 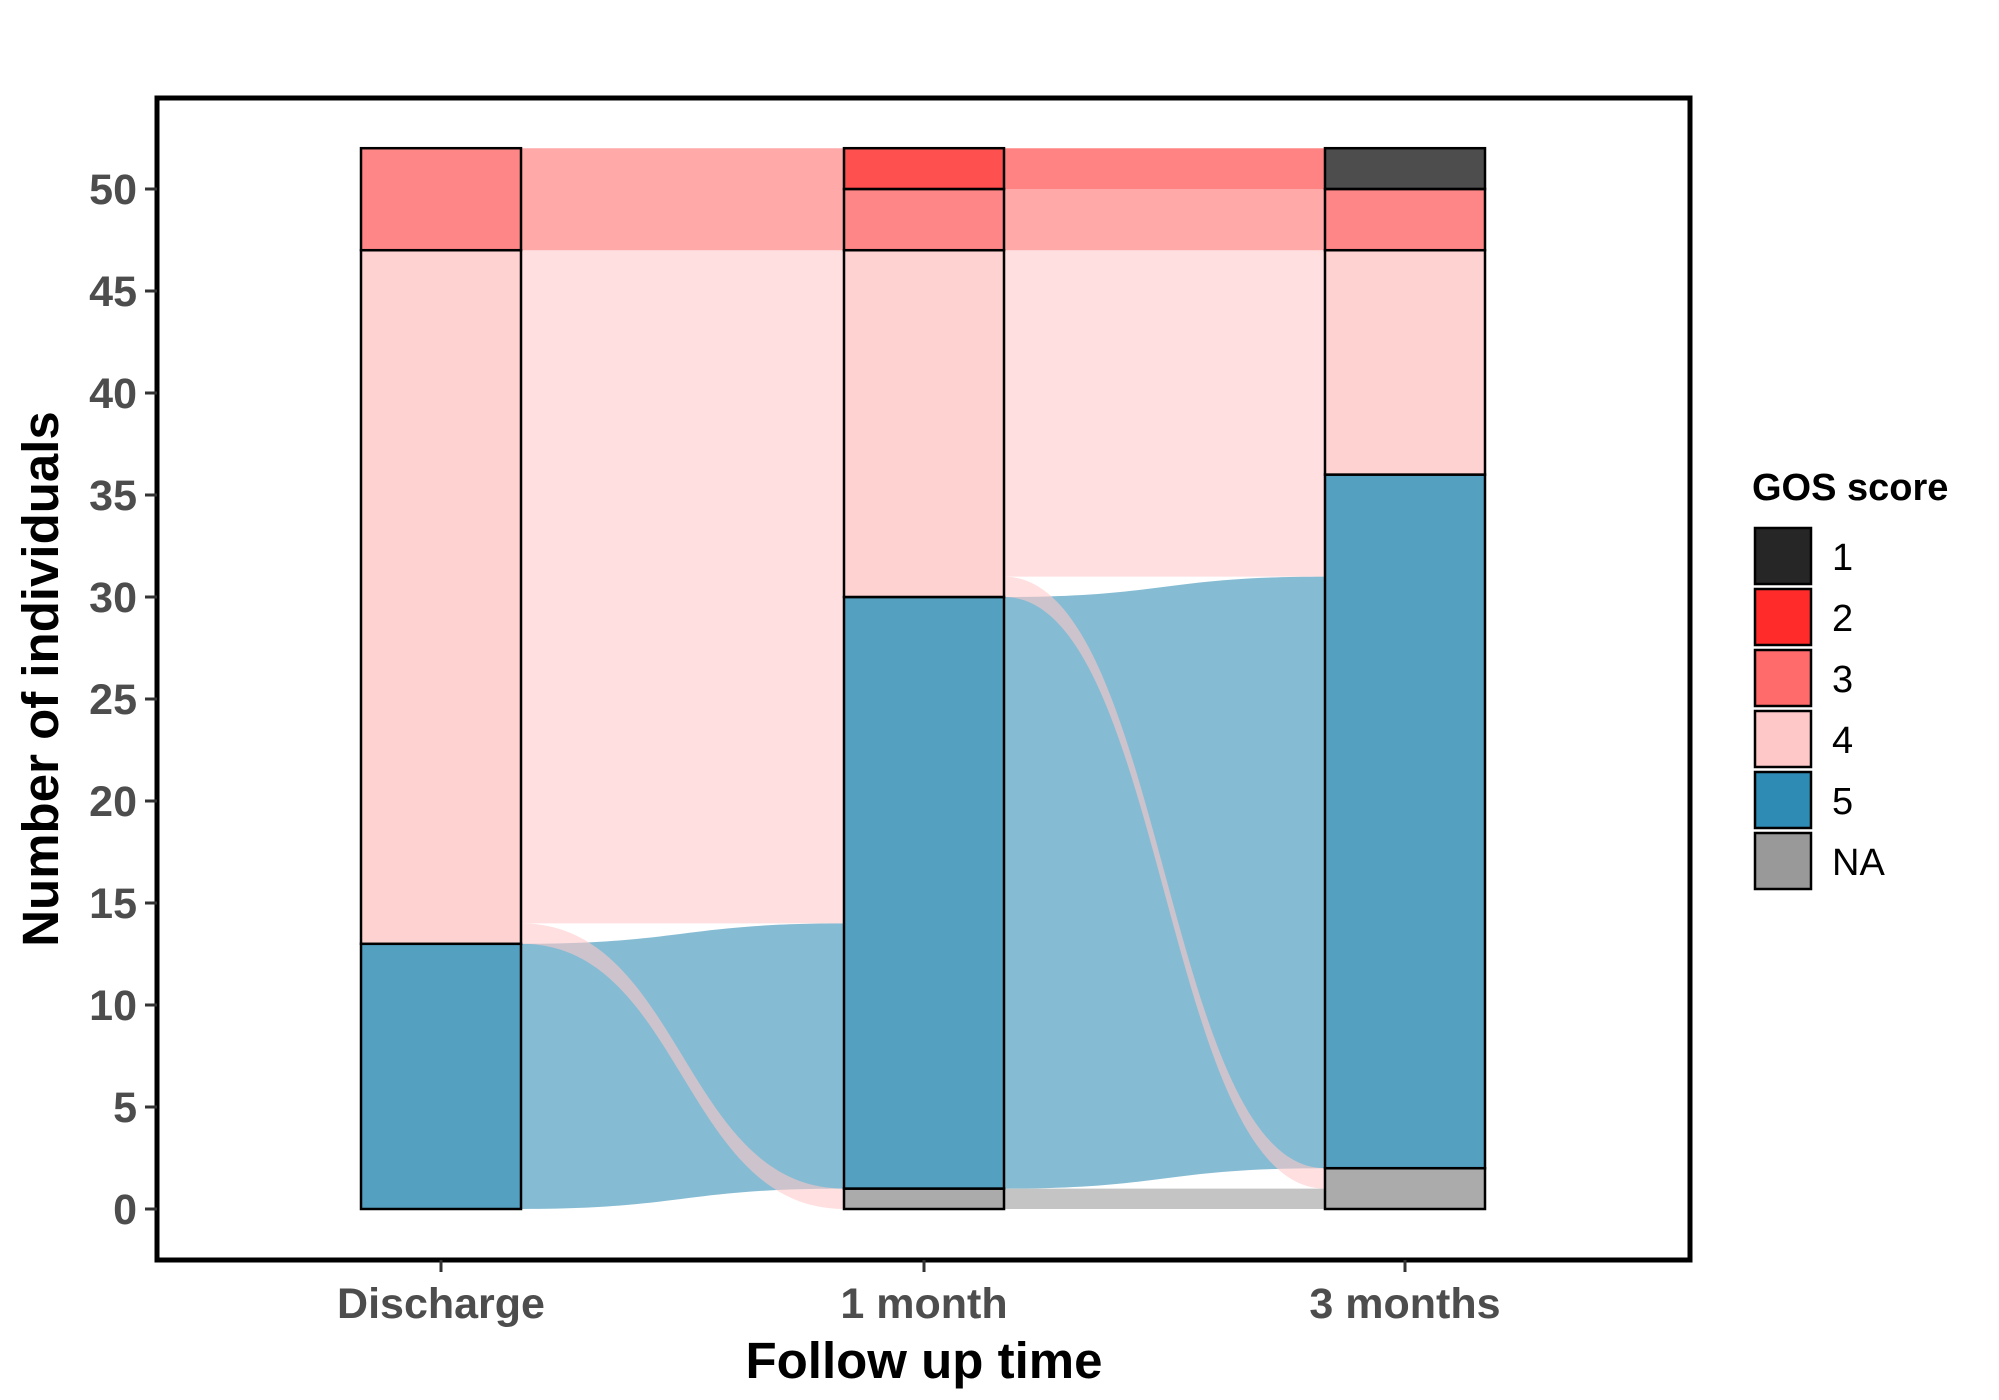 I want to click on y-axis: 0 5 10 15 20 25 30 35 40 45 50, so click(x=123, y=700).